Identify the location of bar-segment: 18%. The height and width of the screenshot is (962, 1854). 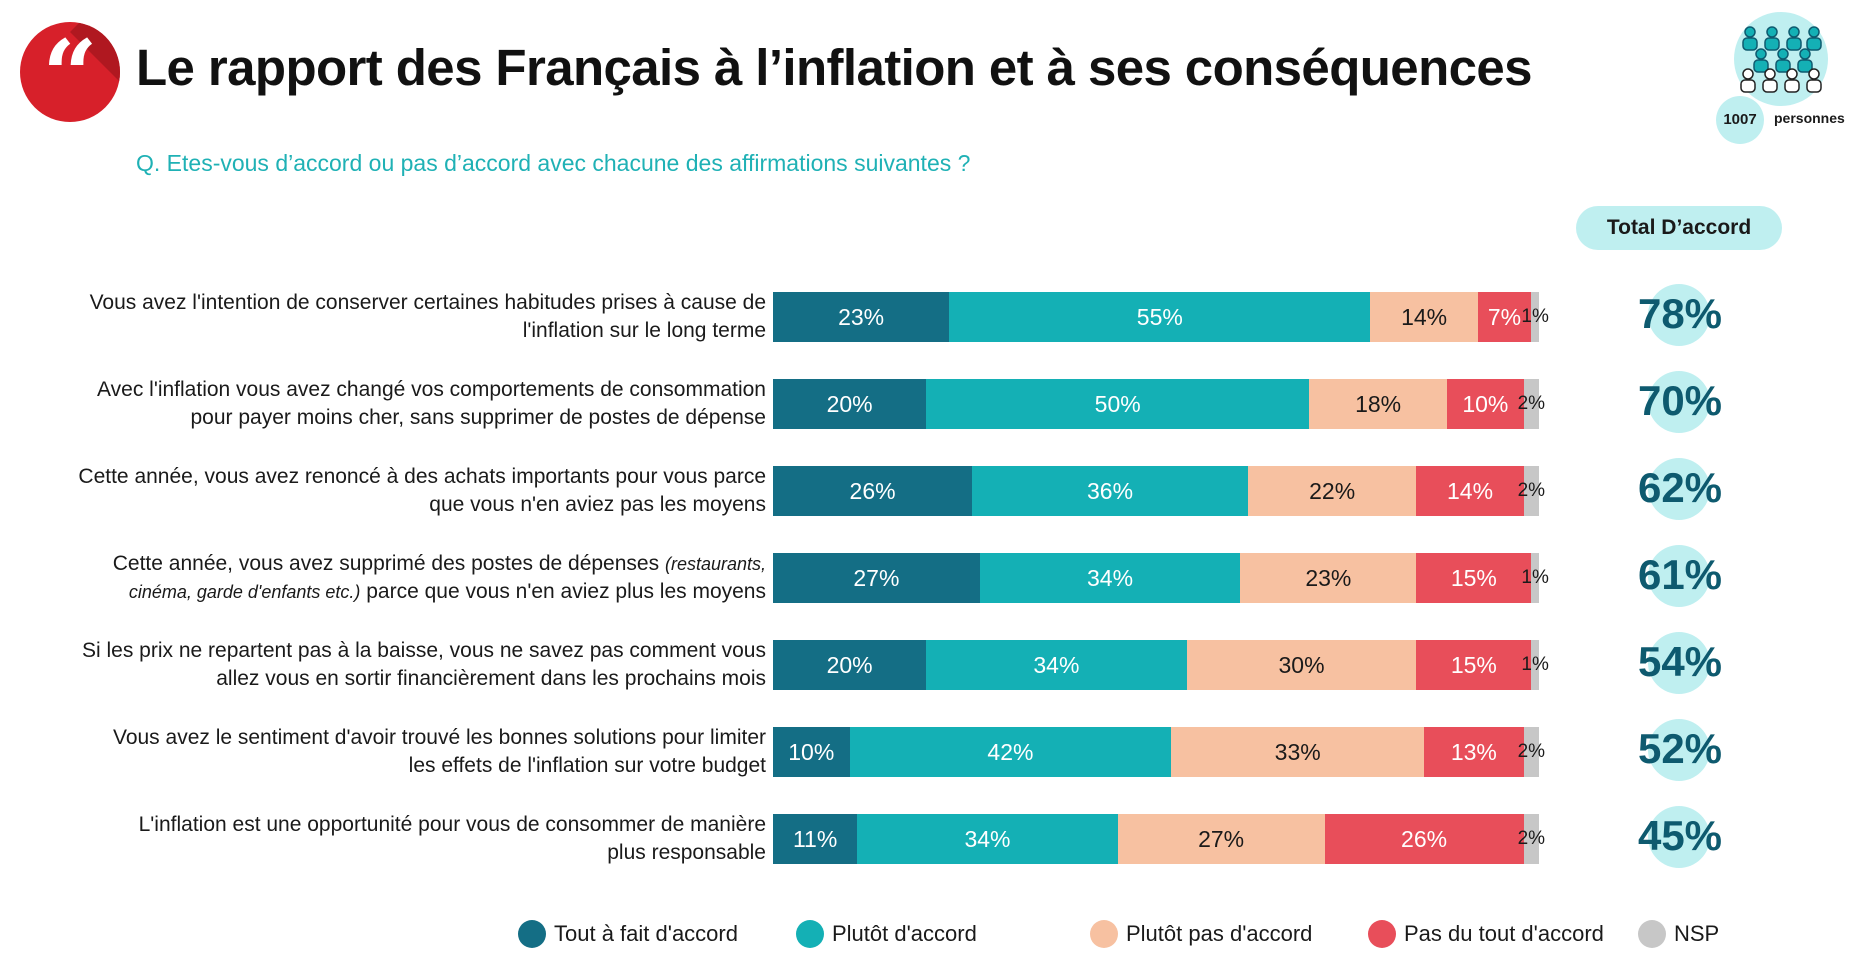
(1378, 404).